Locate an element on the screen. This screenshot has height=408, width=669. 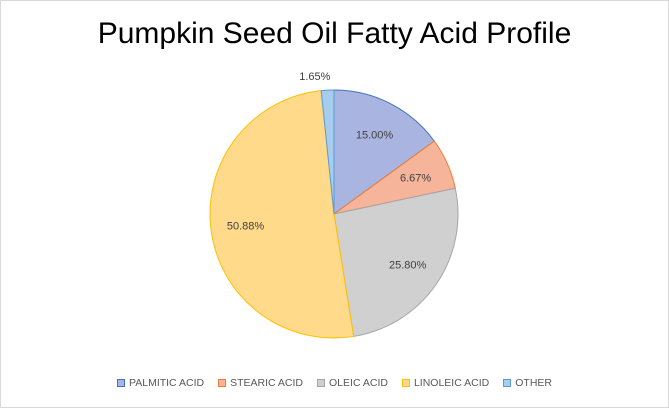
legend-label: STEARIC ACID is located at coordinates (267, 383).